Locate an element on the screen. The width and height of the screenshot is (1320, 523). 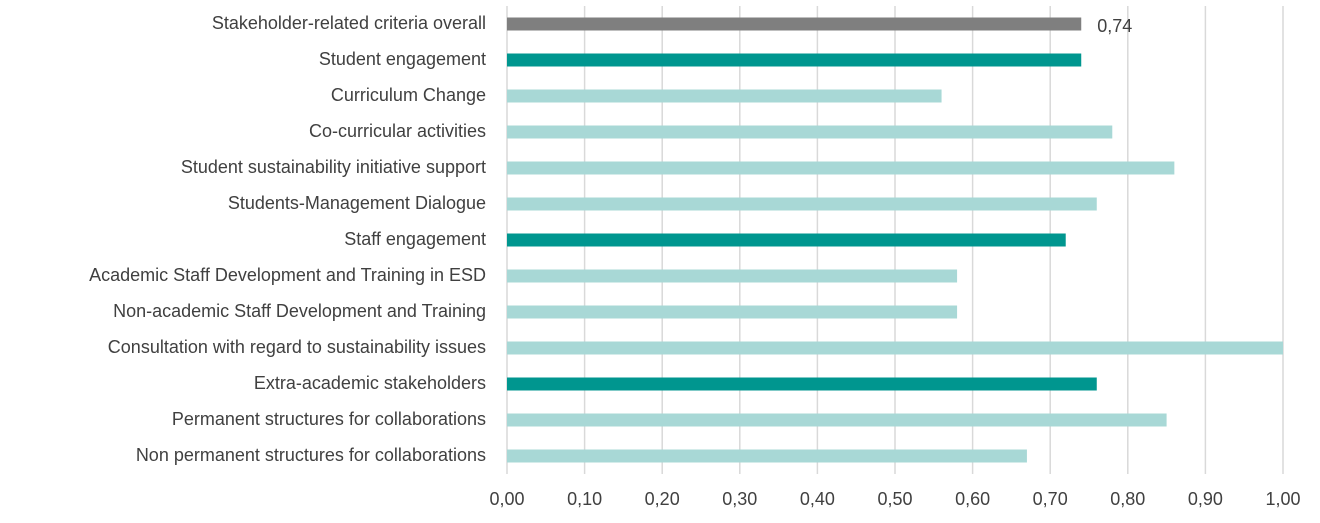
y-tick-label: Curriculum Change is located at coordinates (408, 95).